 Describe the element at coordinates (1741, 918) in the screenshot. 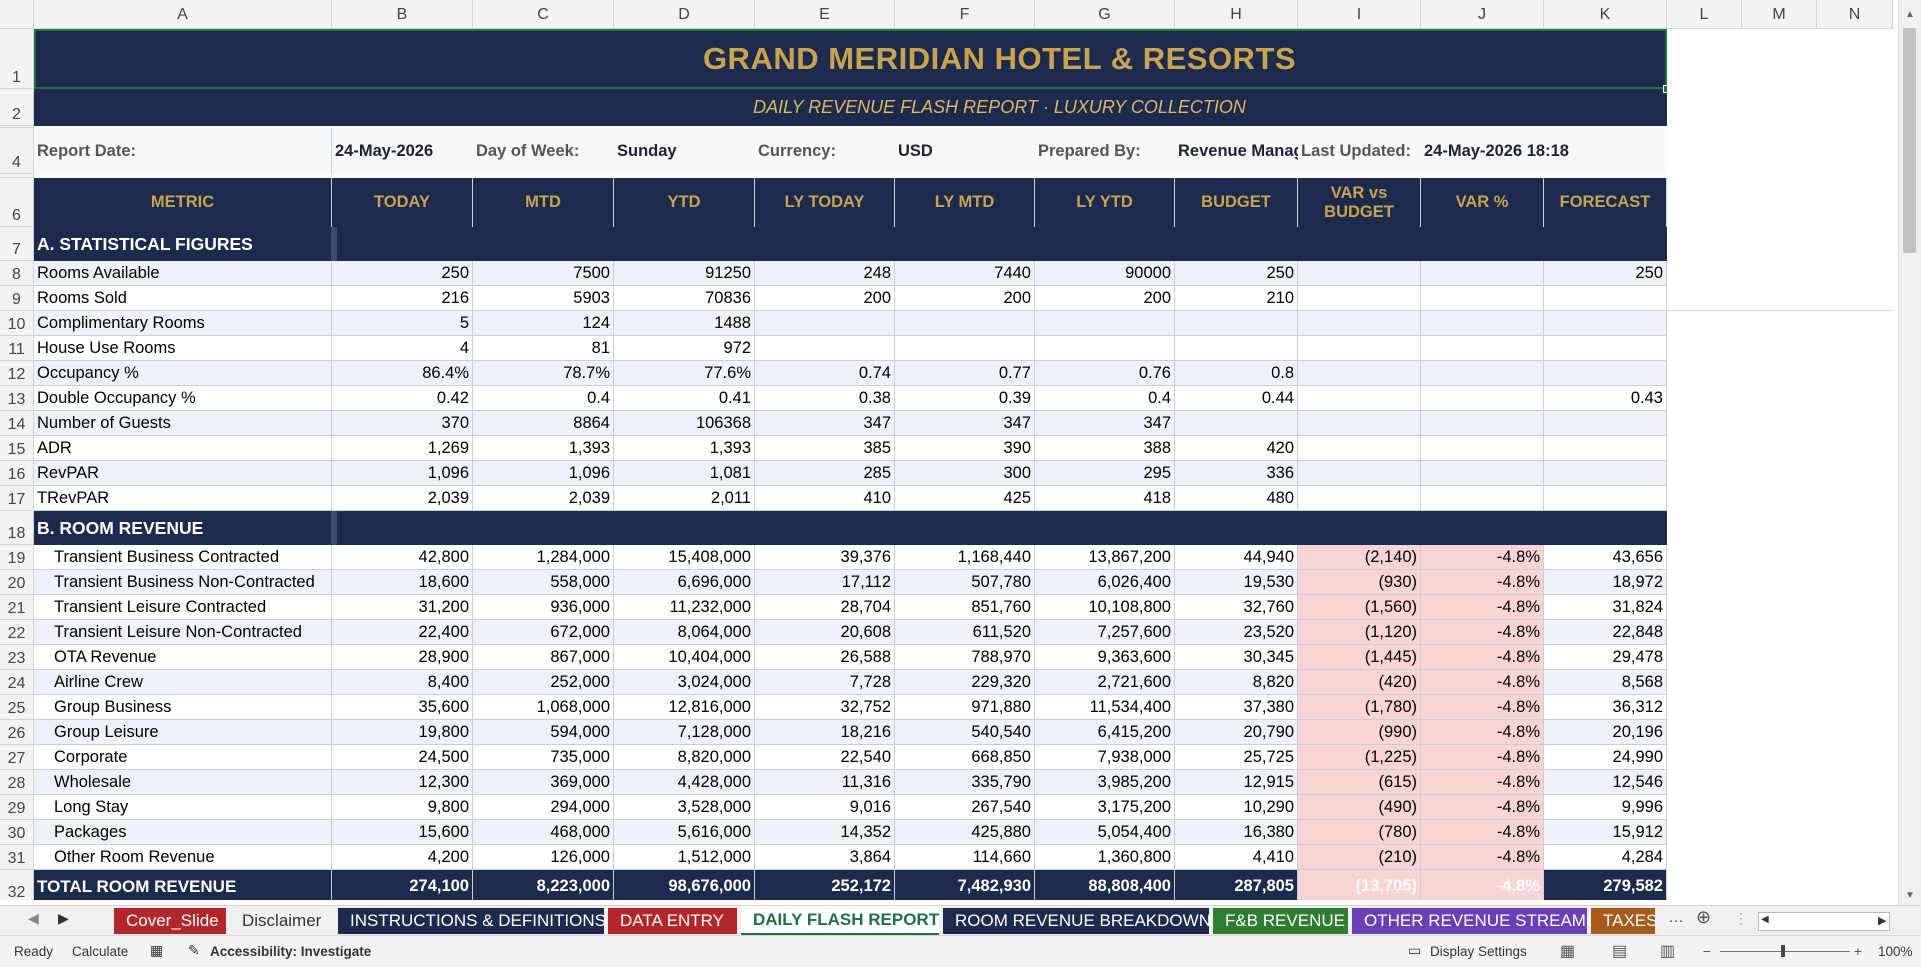

I see `split-handle-icon: ⋮` at that location.